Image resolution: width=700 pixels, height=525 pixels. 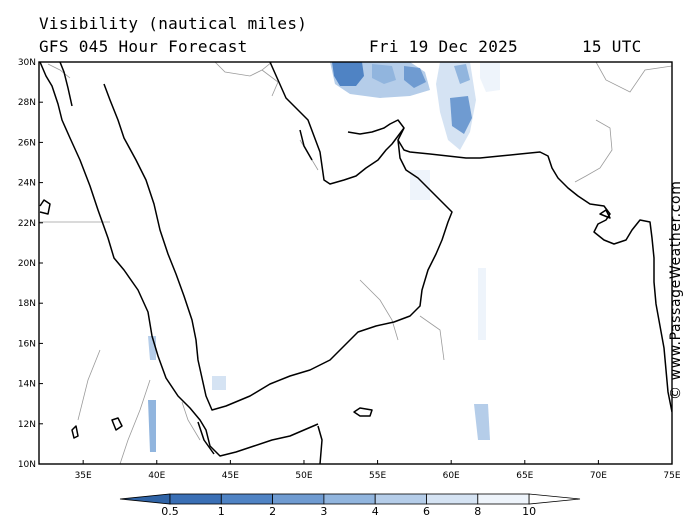 I want to click on credit-text: © www.PassageWeather.com, so click(x=676, y=290).